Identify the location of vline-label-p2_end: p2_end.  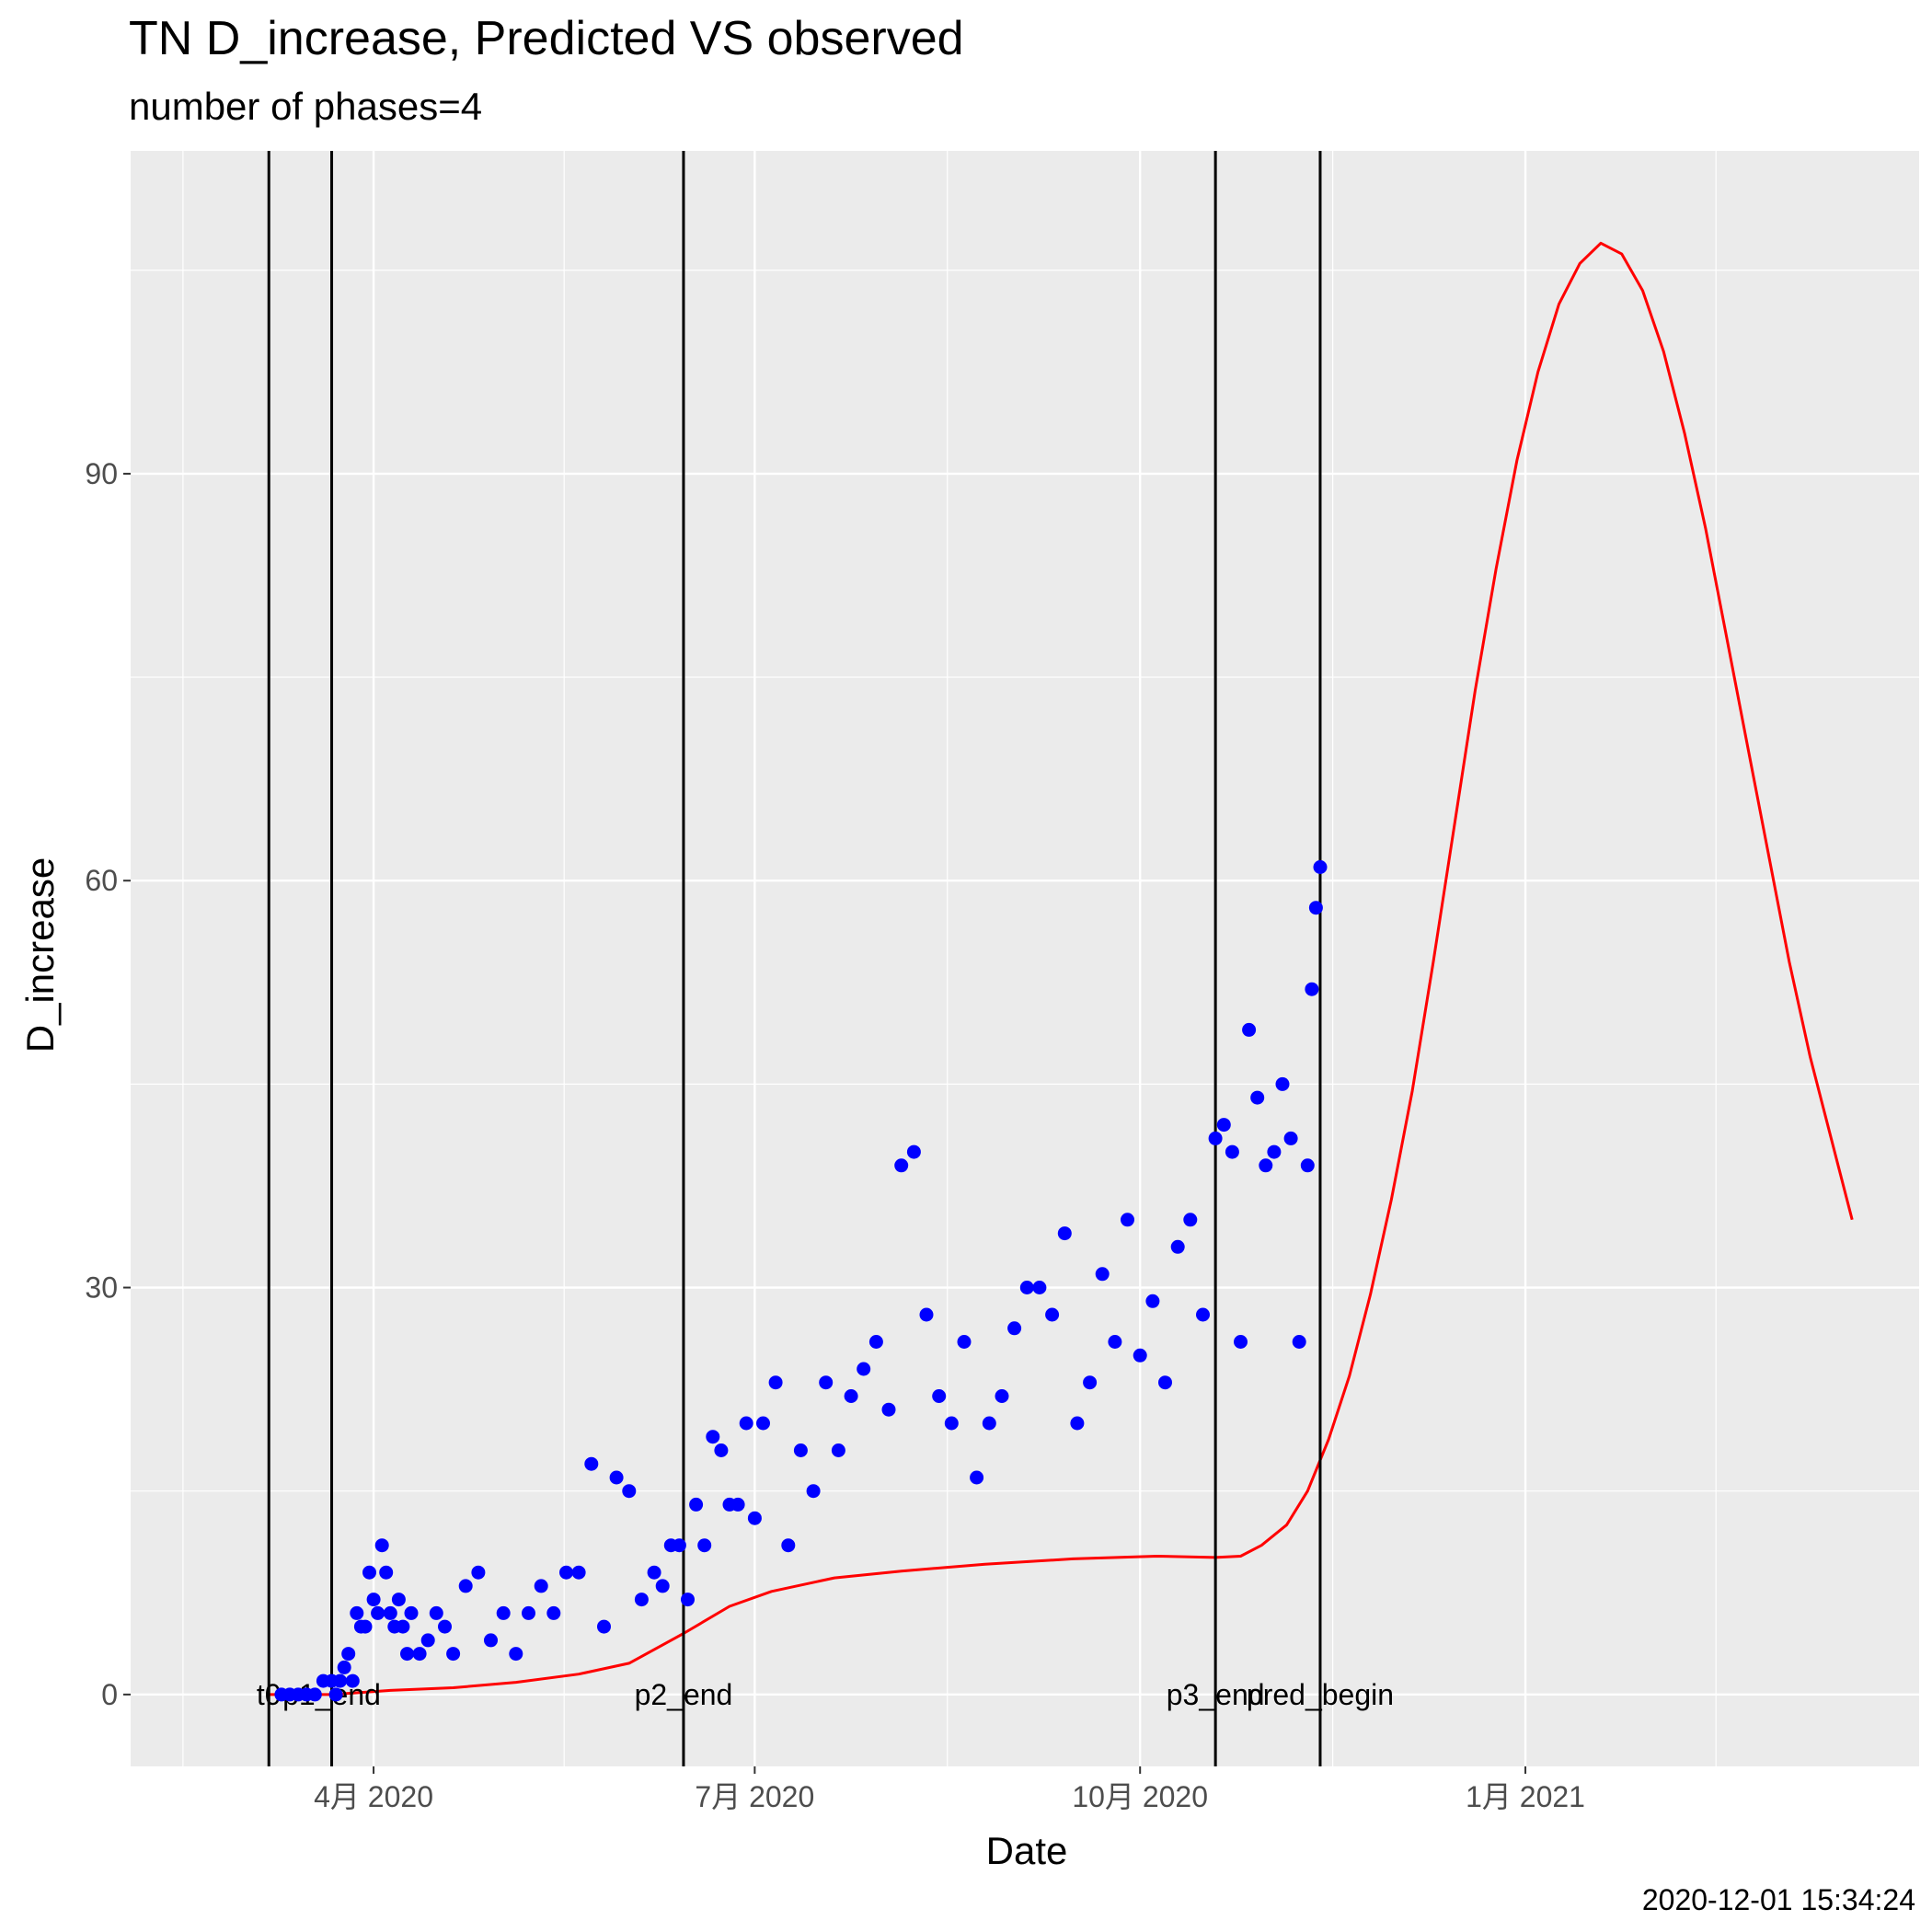
(684, 1694).